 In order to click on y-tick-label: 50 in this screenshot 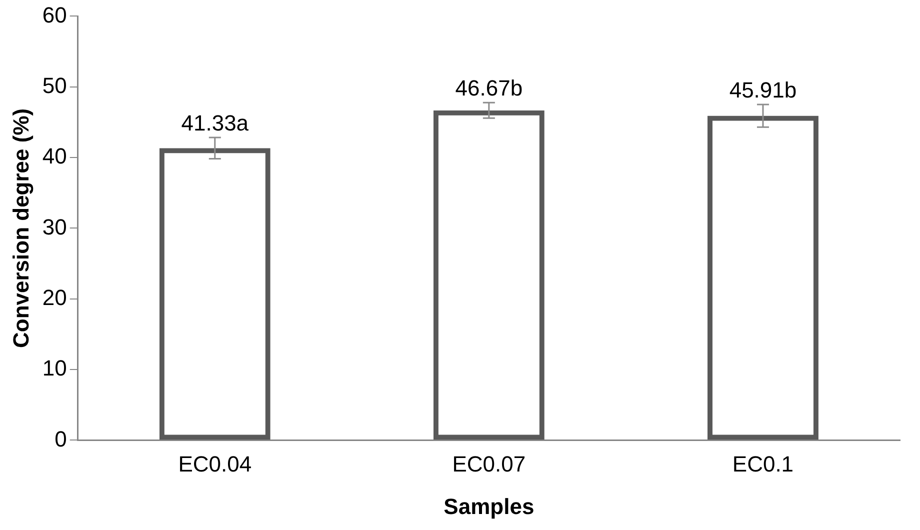, I will do `click(54, 85)`.